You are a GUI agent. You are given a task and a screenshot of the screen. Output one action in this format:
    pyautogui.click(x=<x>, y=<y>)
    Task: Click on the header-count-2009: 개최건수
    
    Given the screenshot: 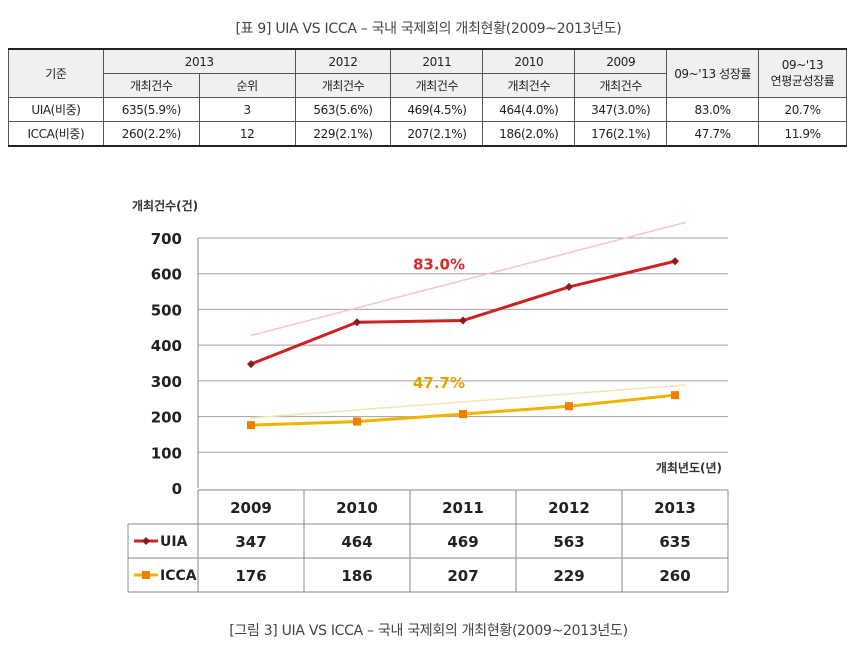 What is the action you would take?
    pyautogui.click(x=621, y=85)
    